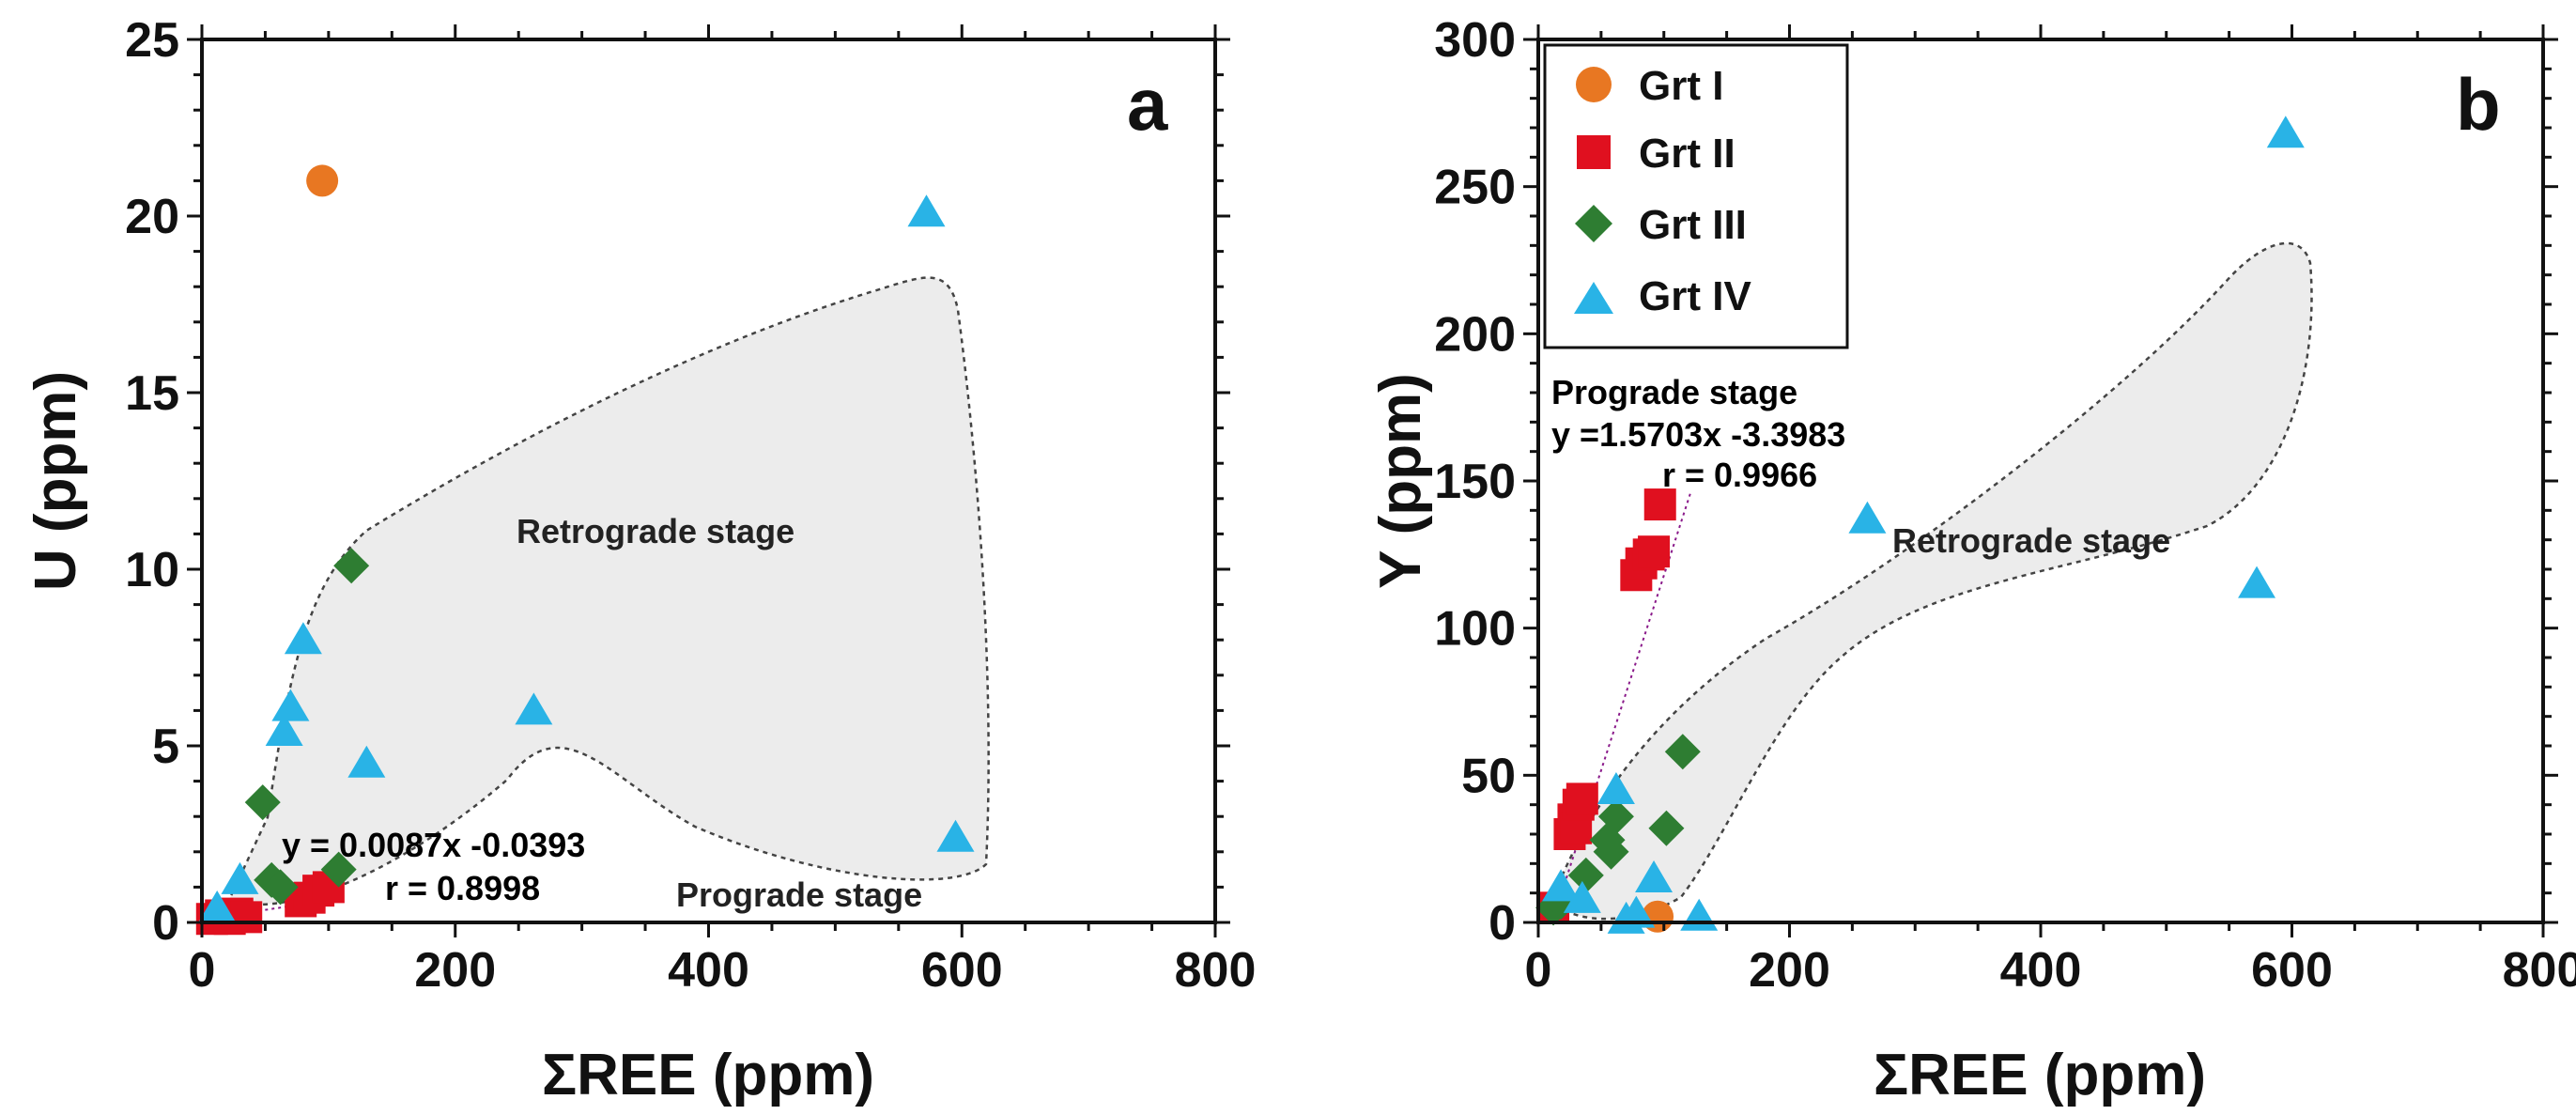 This screenshot has width=2576, height=1115. What do you see at coordinates (708, 970) in the screenshot?
I see `x-tick-label-a: 400` at bounding box center [708, 970].